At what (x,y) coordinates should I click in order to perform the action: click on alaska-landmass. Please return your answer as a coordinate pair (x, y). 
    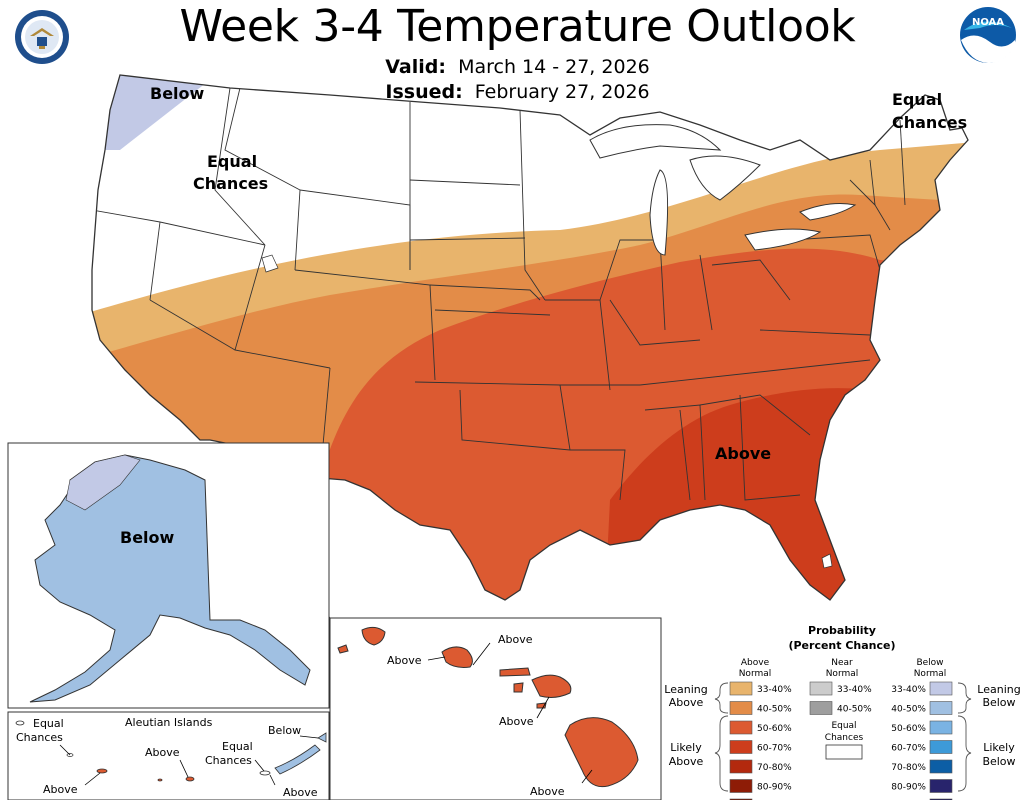
    Looking at the image, I should click on (170, 578).